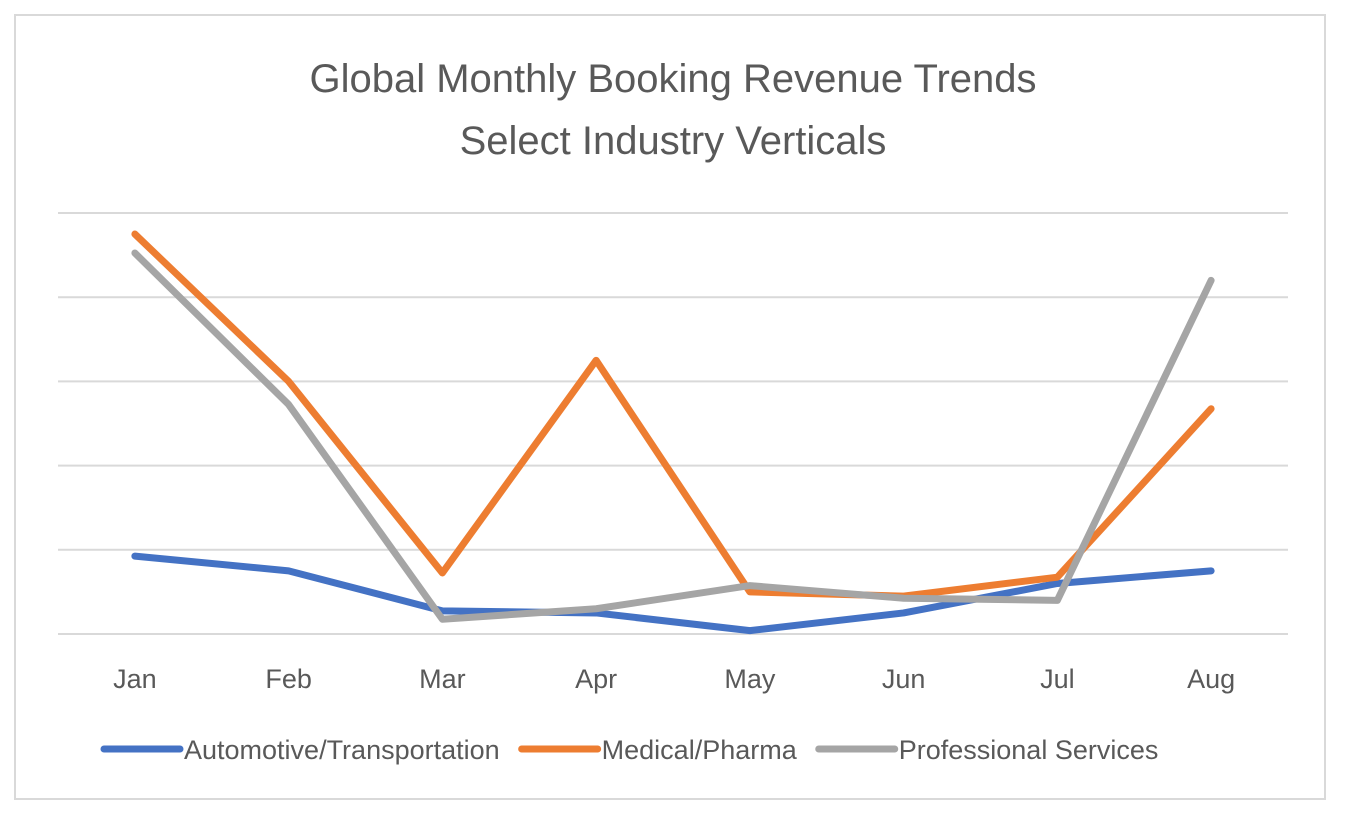 The width and height of the screenshot is (1346, 822). I want to click on x-tick-label: Apr, so click(596, 679).